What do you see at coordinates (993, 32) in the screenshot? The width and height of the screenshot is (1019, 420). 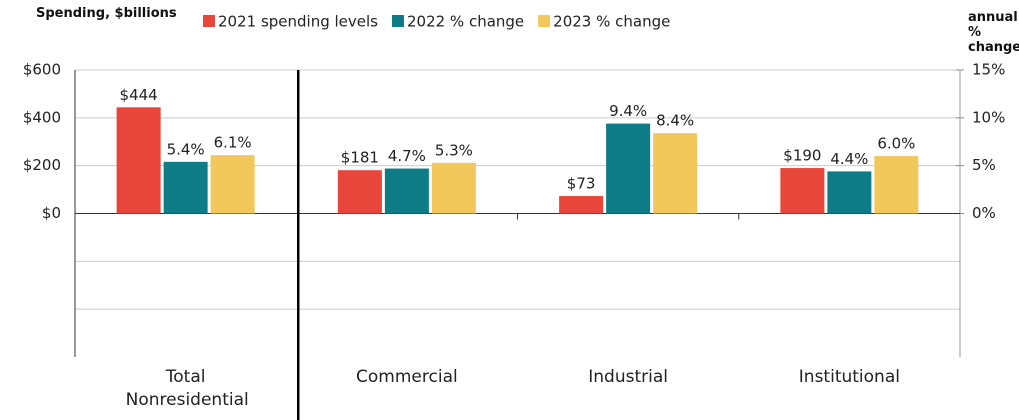 I see `y2-axis-title: annual % change` at bounding box center [993, 32].